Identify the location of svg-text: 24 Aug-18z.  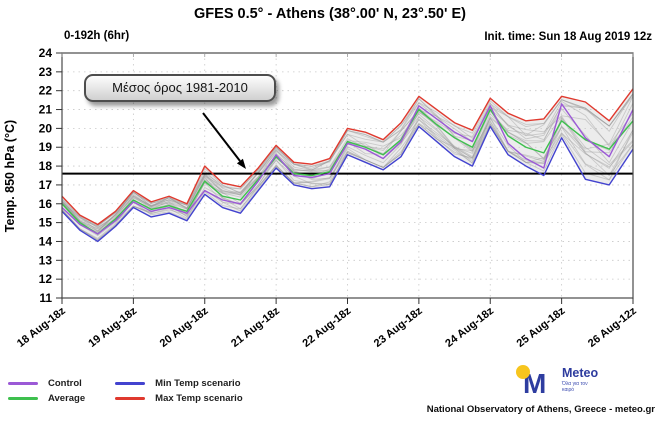
(469, 327).